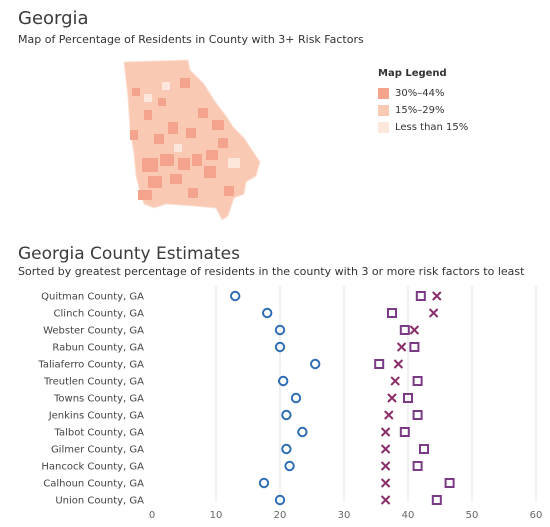 This screenshot has width=550, height=527. What do you see at coordinates (536, 515) in the screenshot?
I see `x-tick-label: 60` at bounding box center [536, 515].